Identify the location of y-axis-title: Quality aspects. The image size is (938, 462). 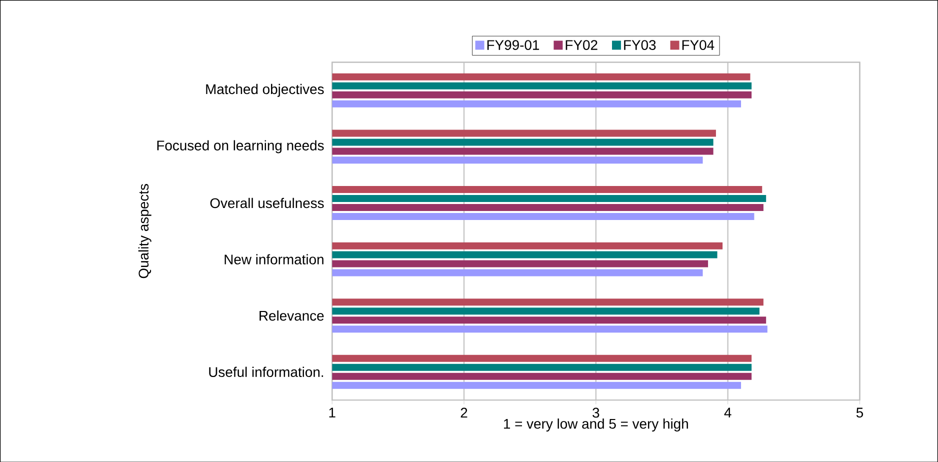
(145, 231).